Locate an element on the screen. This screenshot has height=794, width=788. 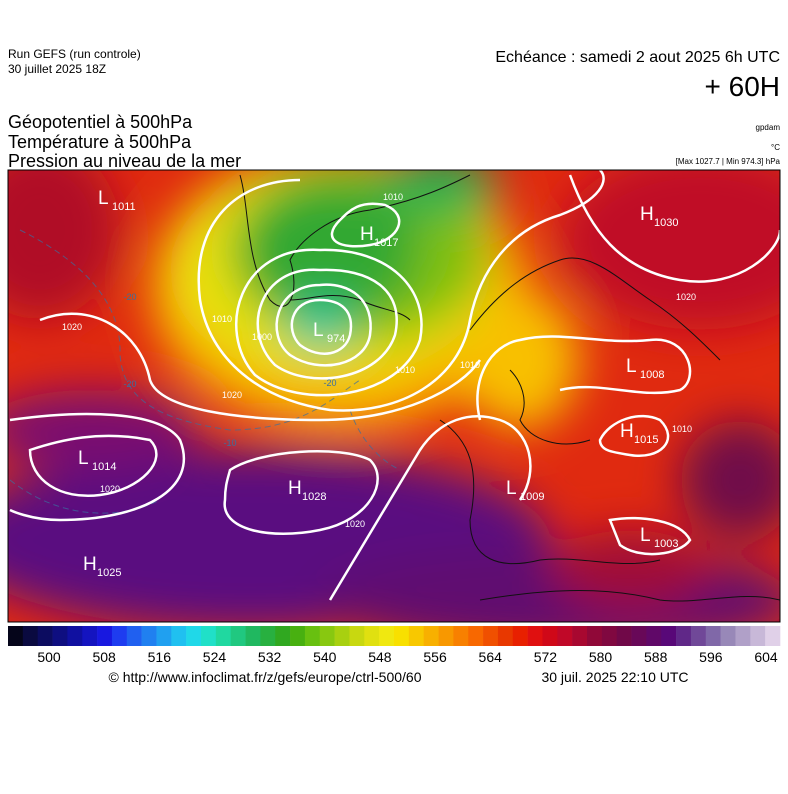
colorbar-tick-label: 604 is located at coordinates (766, 657).